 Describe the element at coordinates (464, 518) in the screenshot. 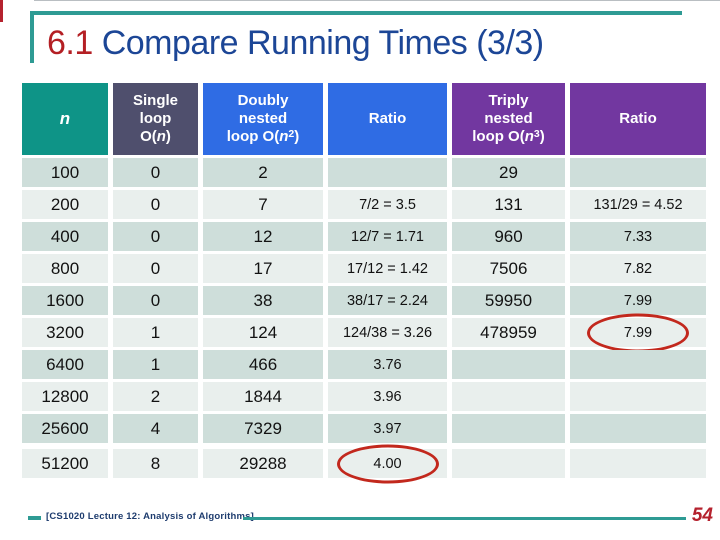

I see `footer-rule` at that location.